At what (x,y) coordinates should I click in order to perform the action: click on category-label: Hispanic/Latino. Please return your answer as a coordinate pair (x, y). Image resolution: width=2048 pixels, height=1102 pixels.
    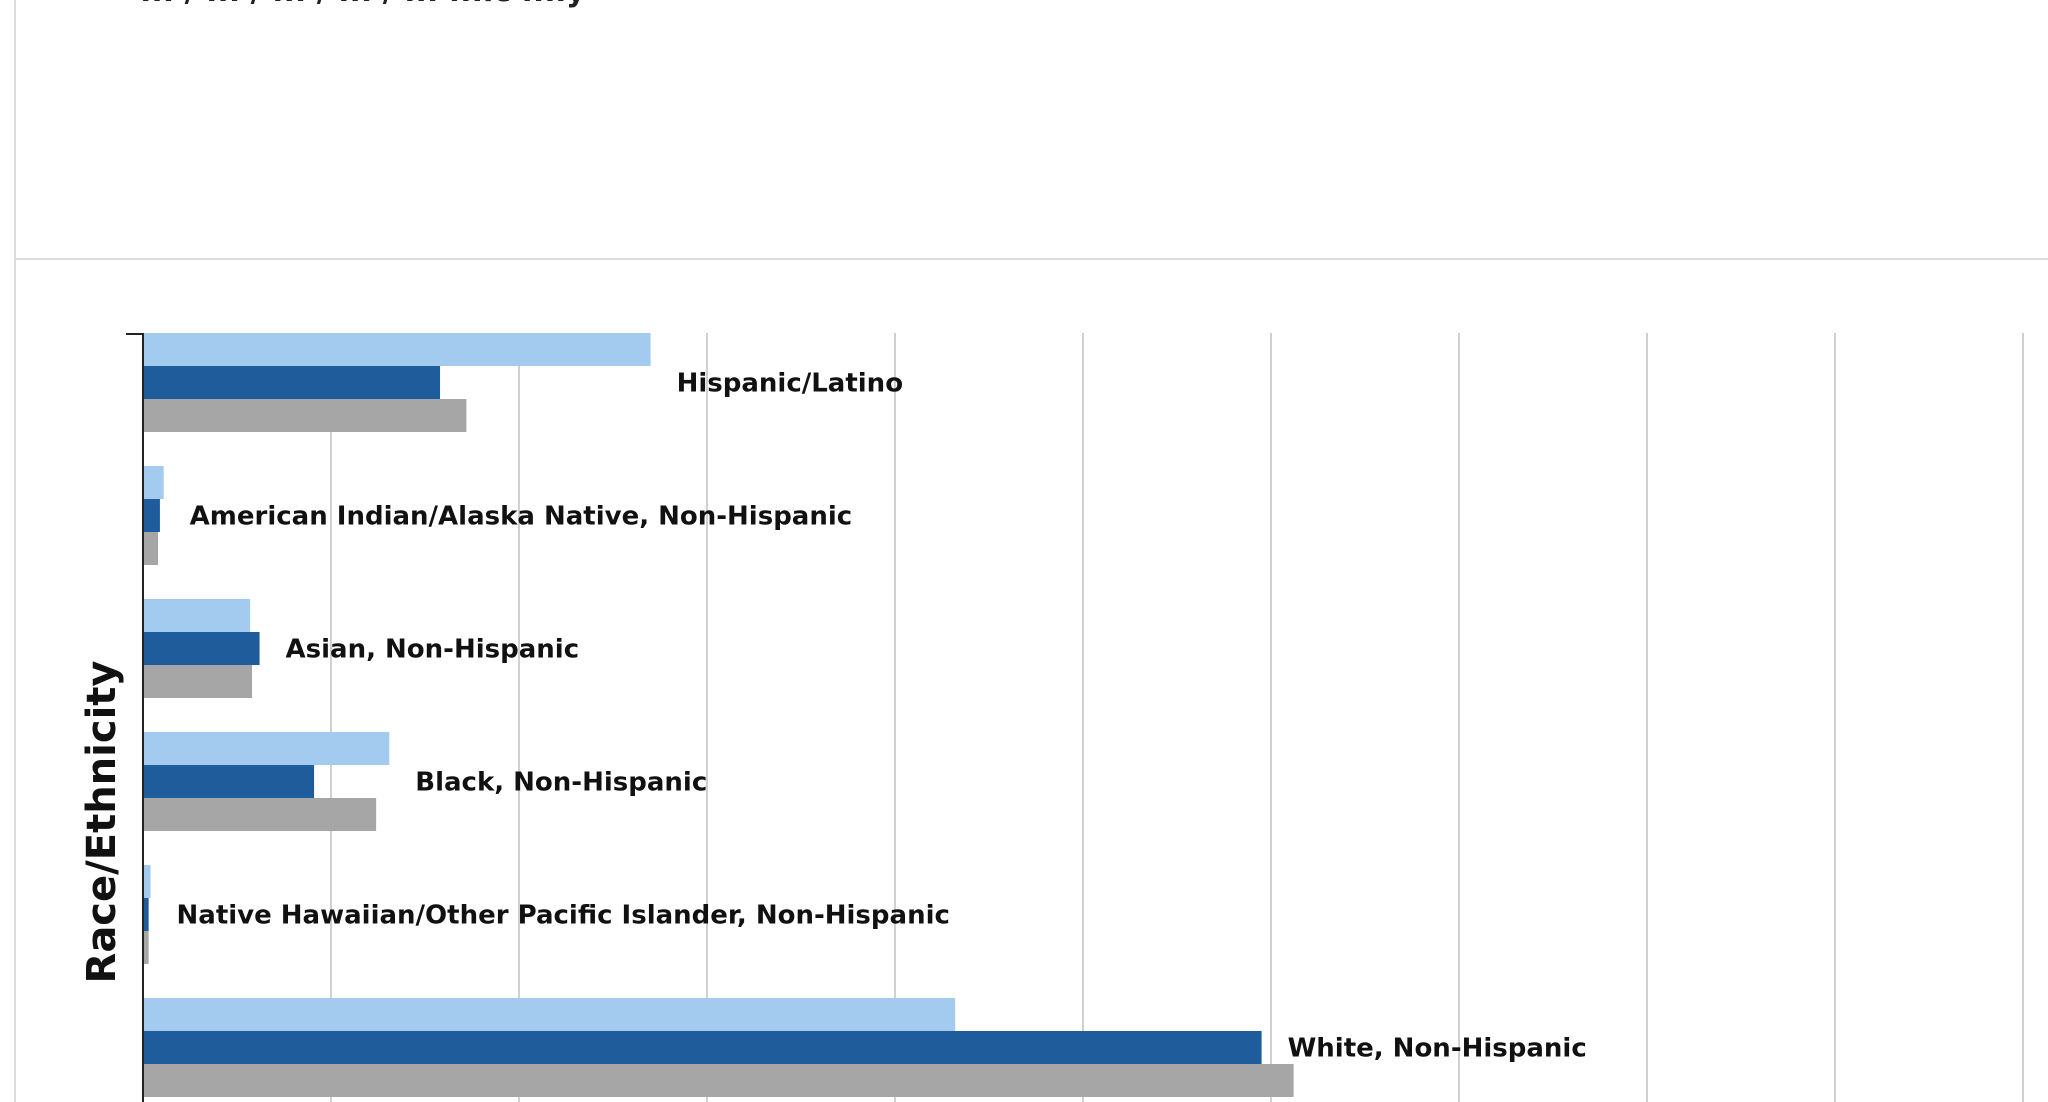
    Looking at the image, I should click on (790, 384).